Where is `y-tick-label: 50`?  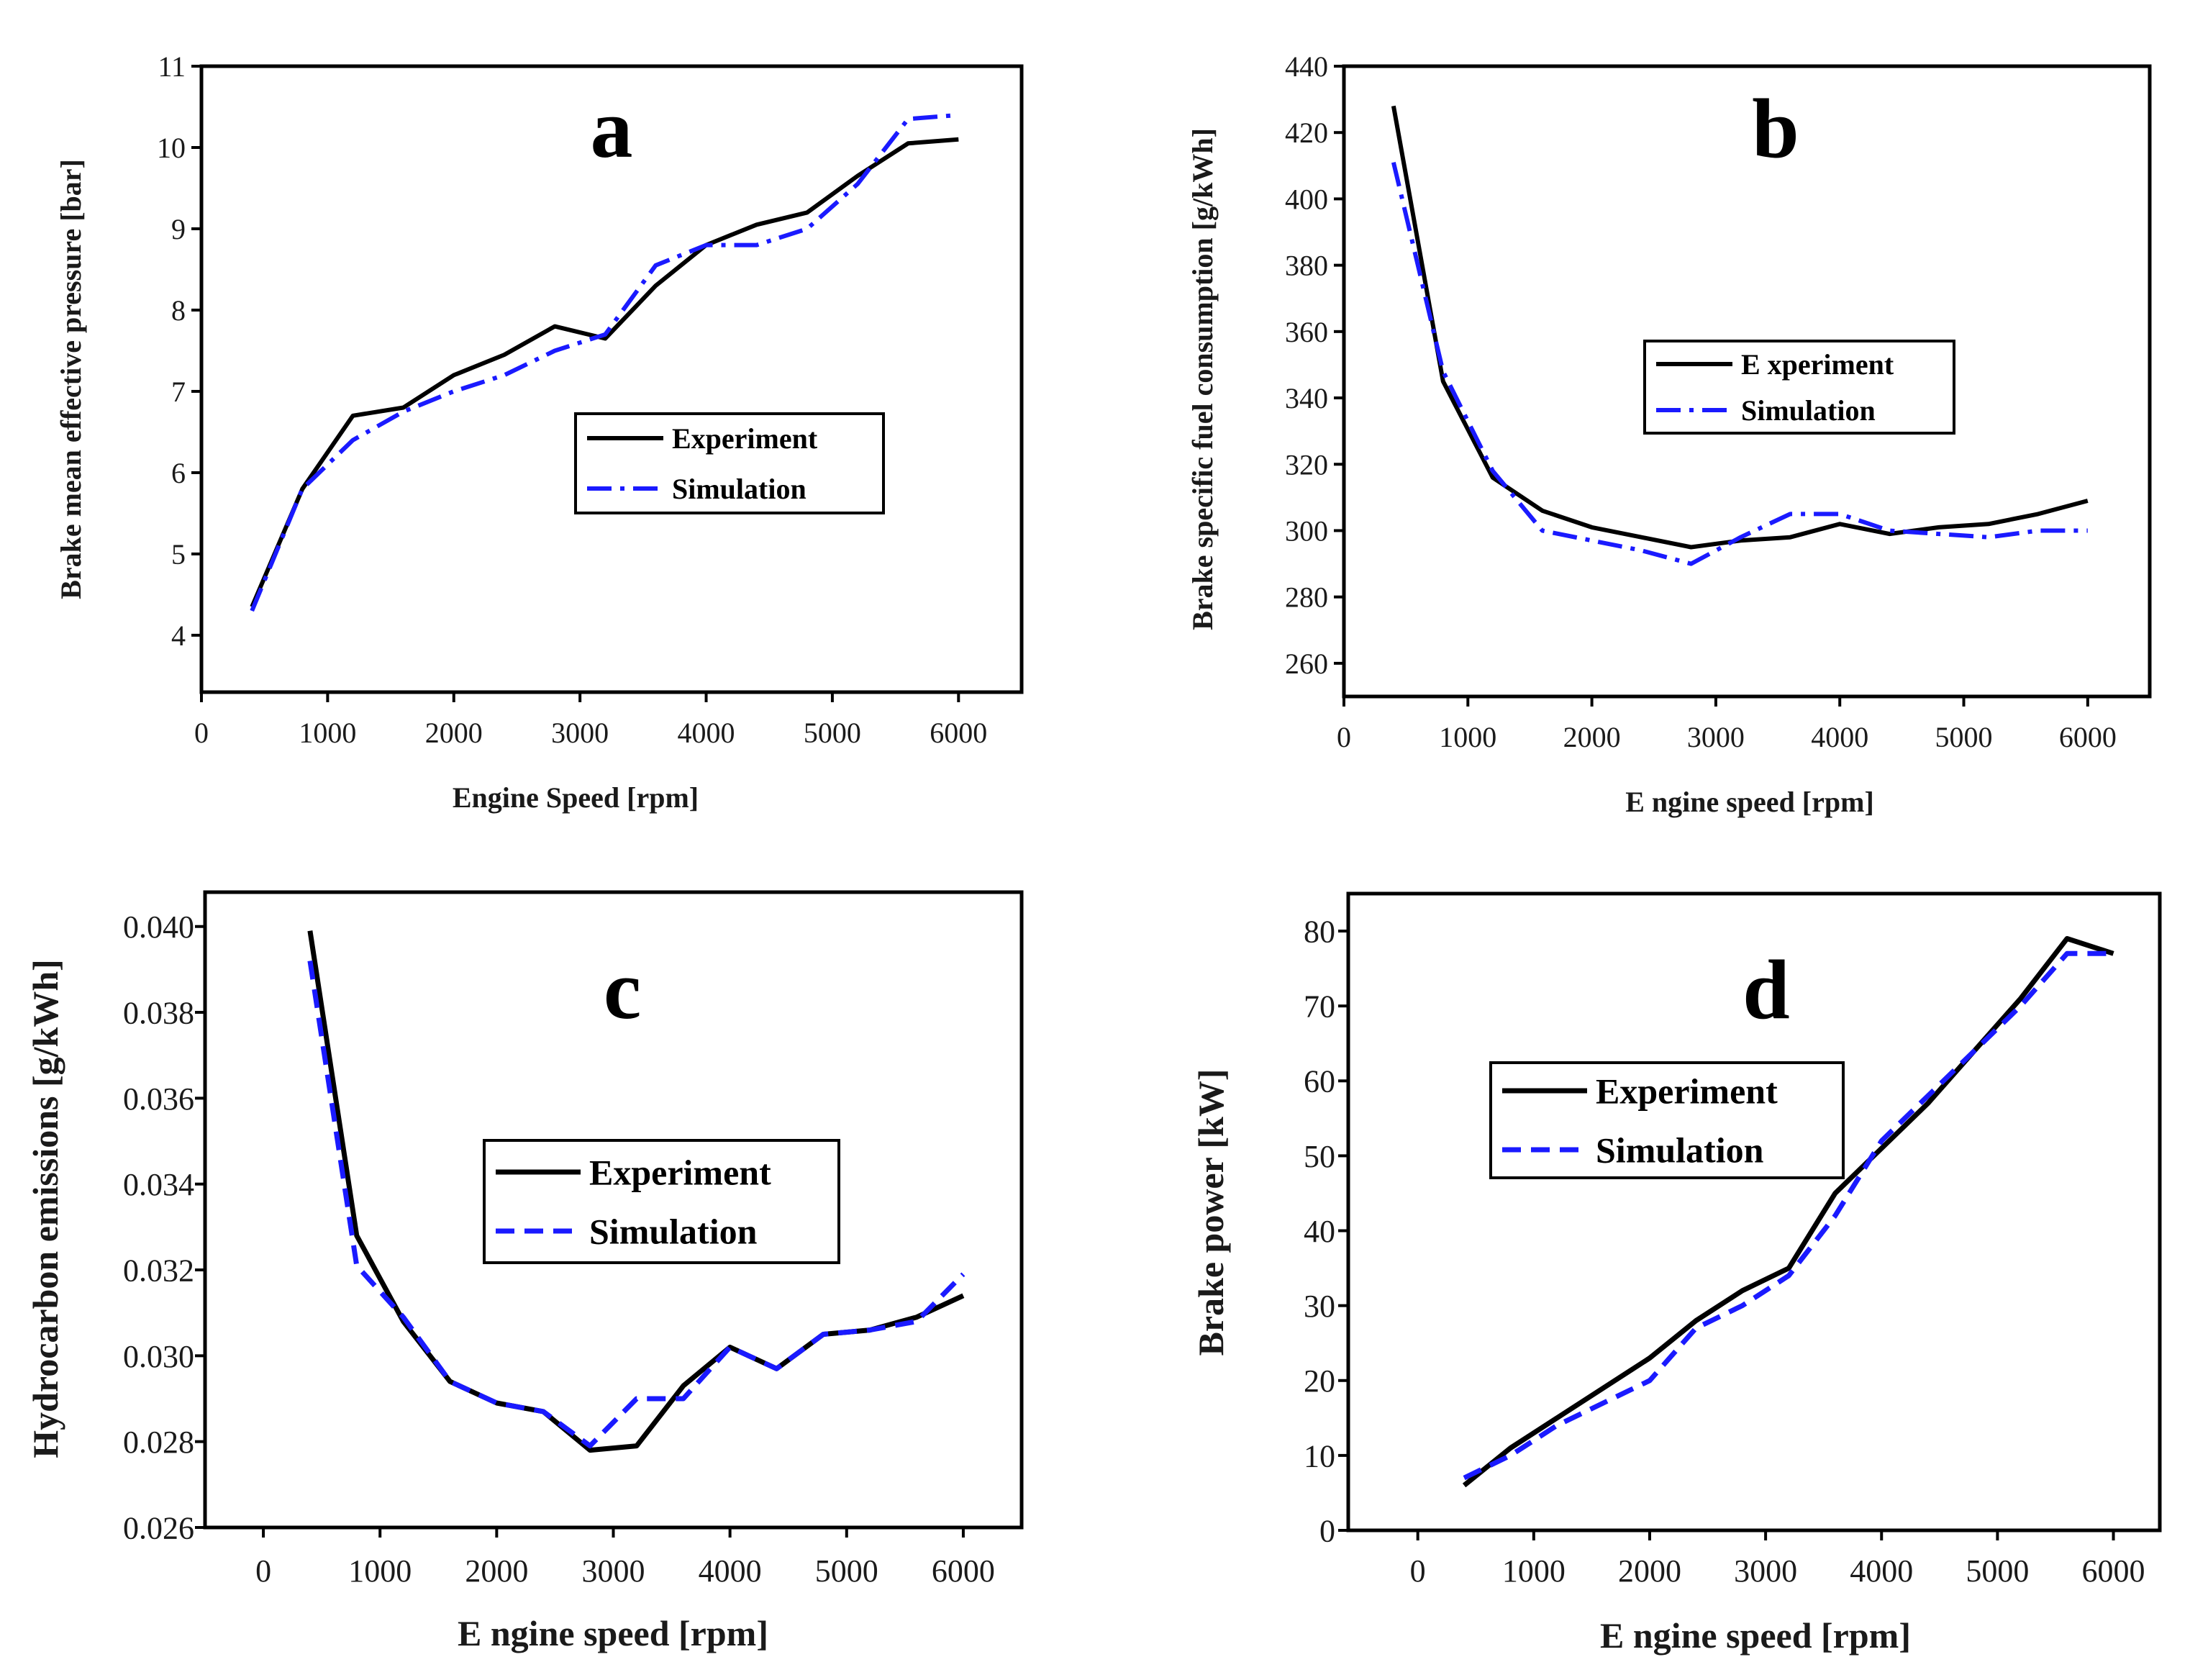
y-tick-label: 50 is located at coordinates (1319, 1156).